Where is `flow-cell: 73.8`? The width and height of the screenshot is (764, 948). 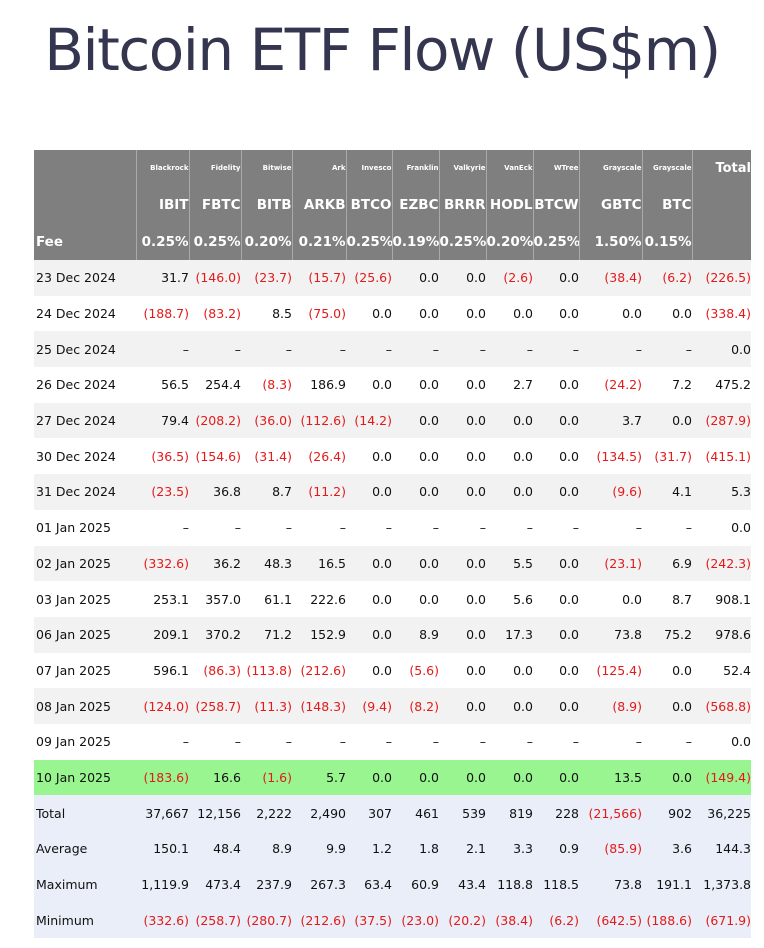
flow-cell: 73.8 is located at coordinates (610, 634).